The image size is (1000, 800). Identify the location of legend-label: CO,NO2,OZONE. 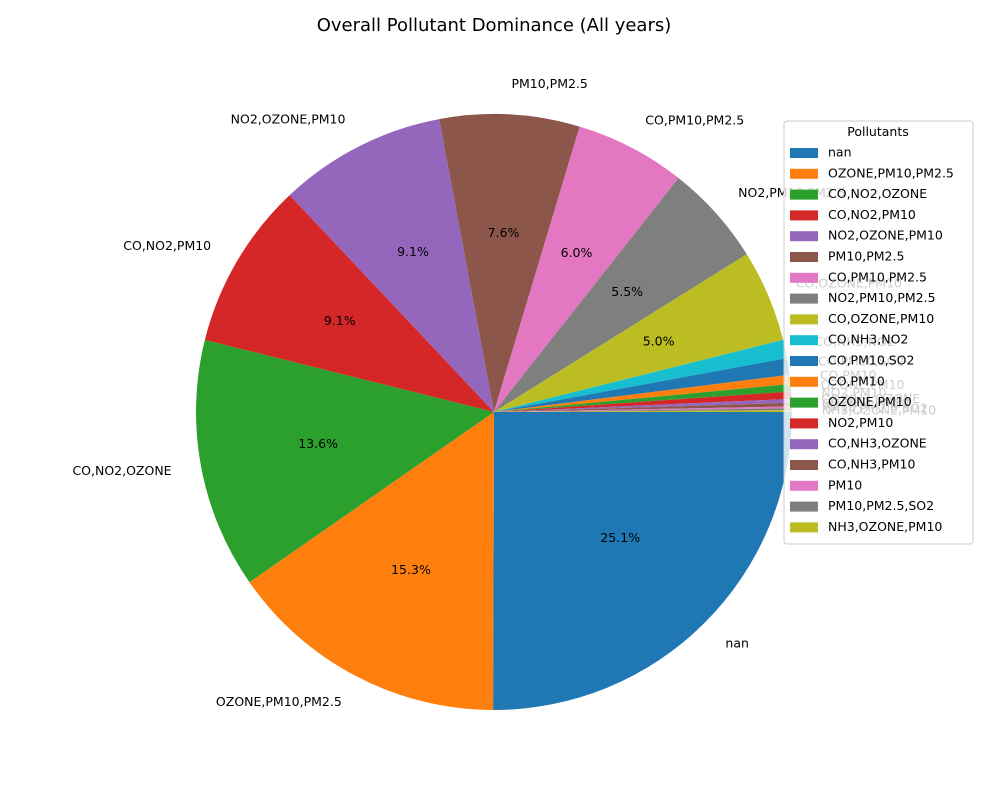
(877, 193).